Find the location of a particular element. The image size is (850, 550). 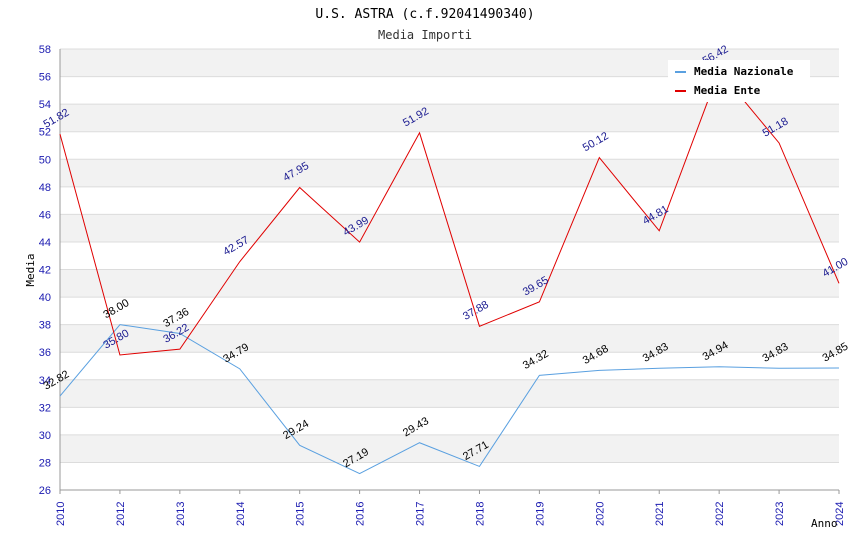

x-axis-label: Anno is located at coordinates (824, 523).